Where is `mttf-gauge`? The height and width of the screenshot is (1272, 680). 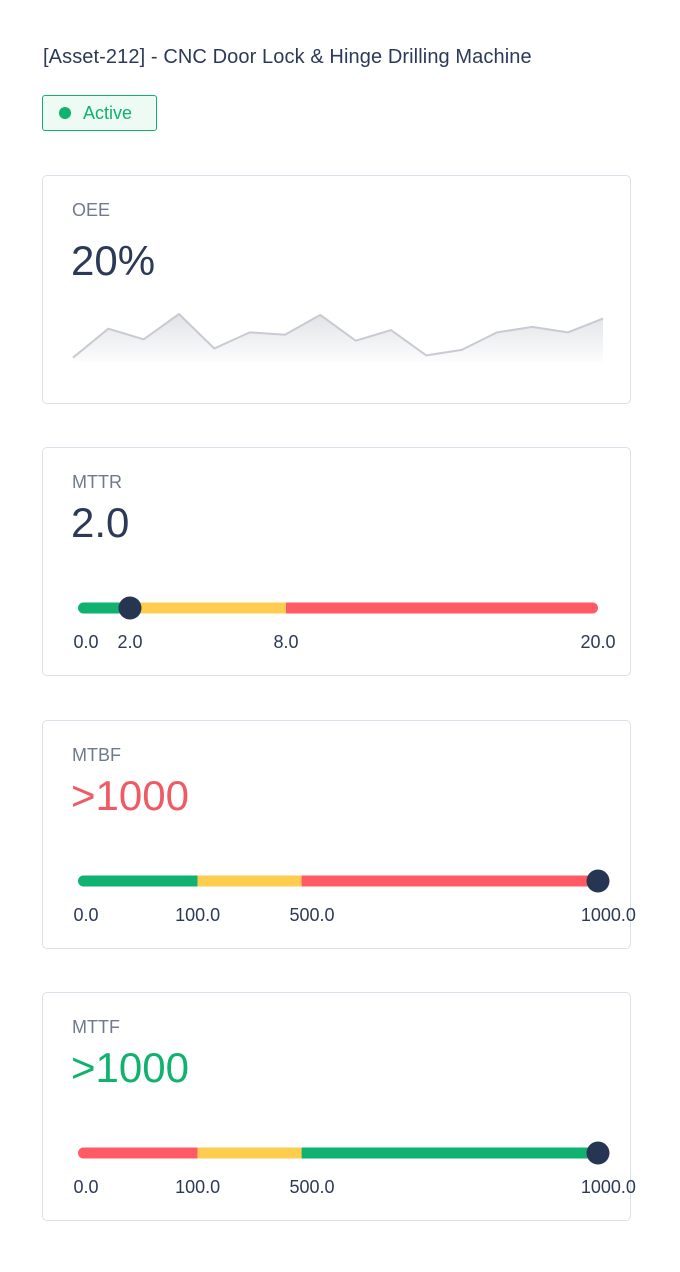
mttf-gauge is located at coordinates (344, 1153).